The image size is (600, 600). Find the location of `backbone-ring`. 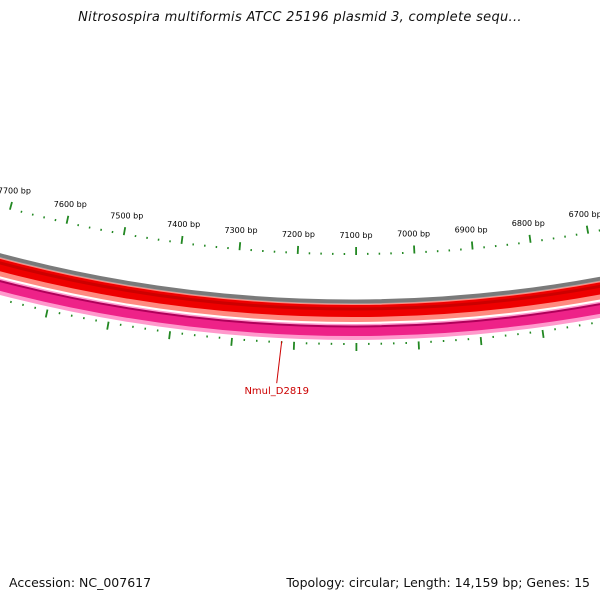

backbone-ring is located at coordinates (300, 279).